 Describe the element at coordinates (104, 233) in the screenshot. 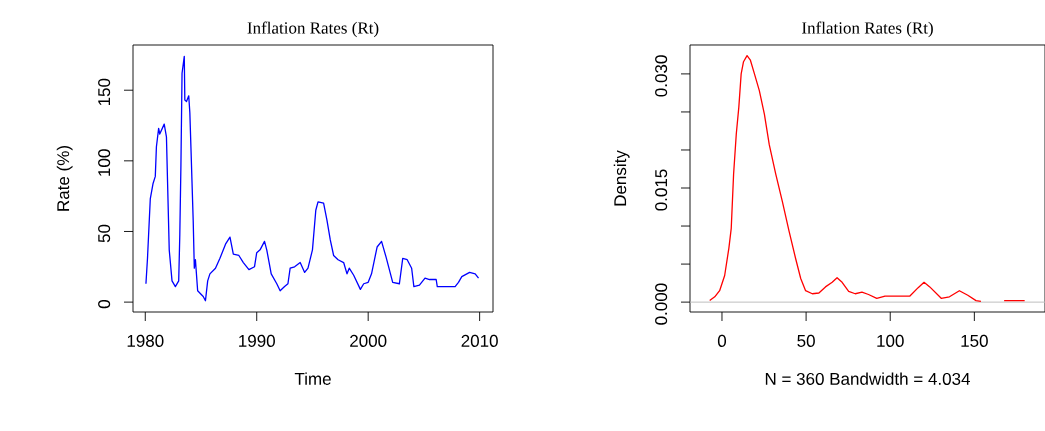

I see `y-tick-label: 50` at that location.